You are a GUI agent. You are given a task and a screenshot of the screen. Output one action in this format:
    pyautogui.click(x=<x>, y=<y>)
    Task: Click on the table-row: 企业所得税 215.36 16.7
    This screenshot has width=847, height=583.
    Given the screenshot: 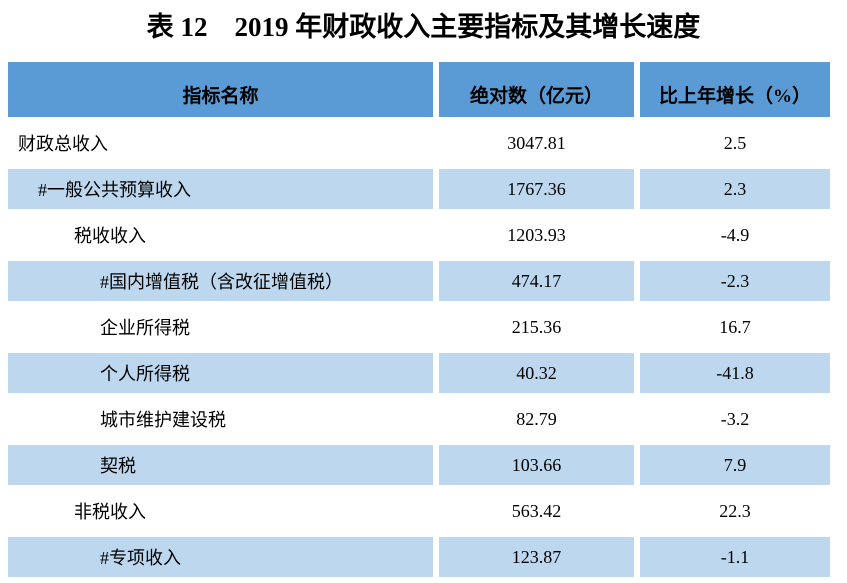 What is the action you would take?
    pyautogui.click(x=419, y=327)
    